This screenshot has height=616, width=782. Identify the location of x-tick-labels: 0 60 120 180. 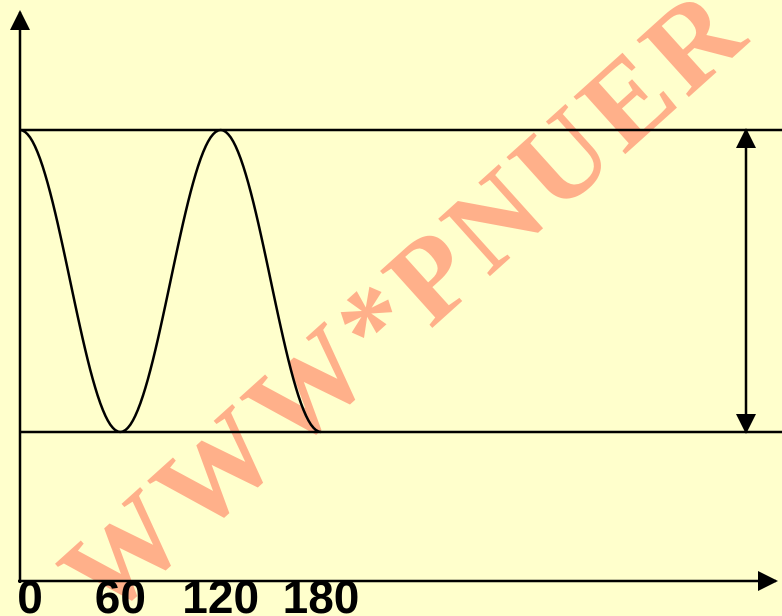
(188, 593).